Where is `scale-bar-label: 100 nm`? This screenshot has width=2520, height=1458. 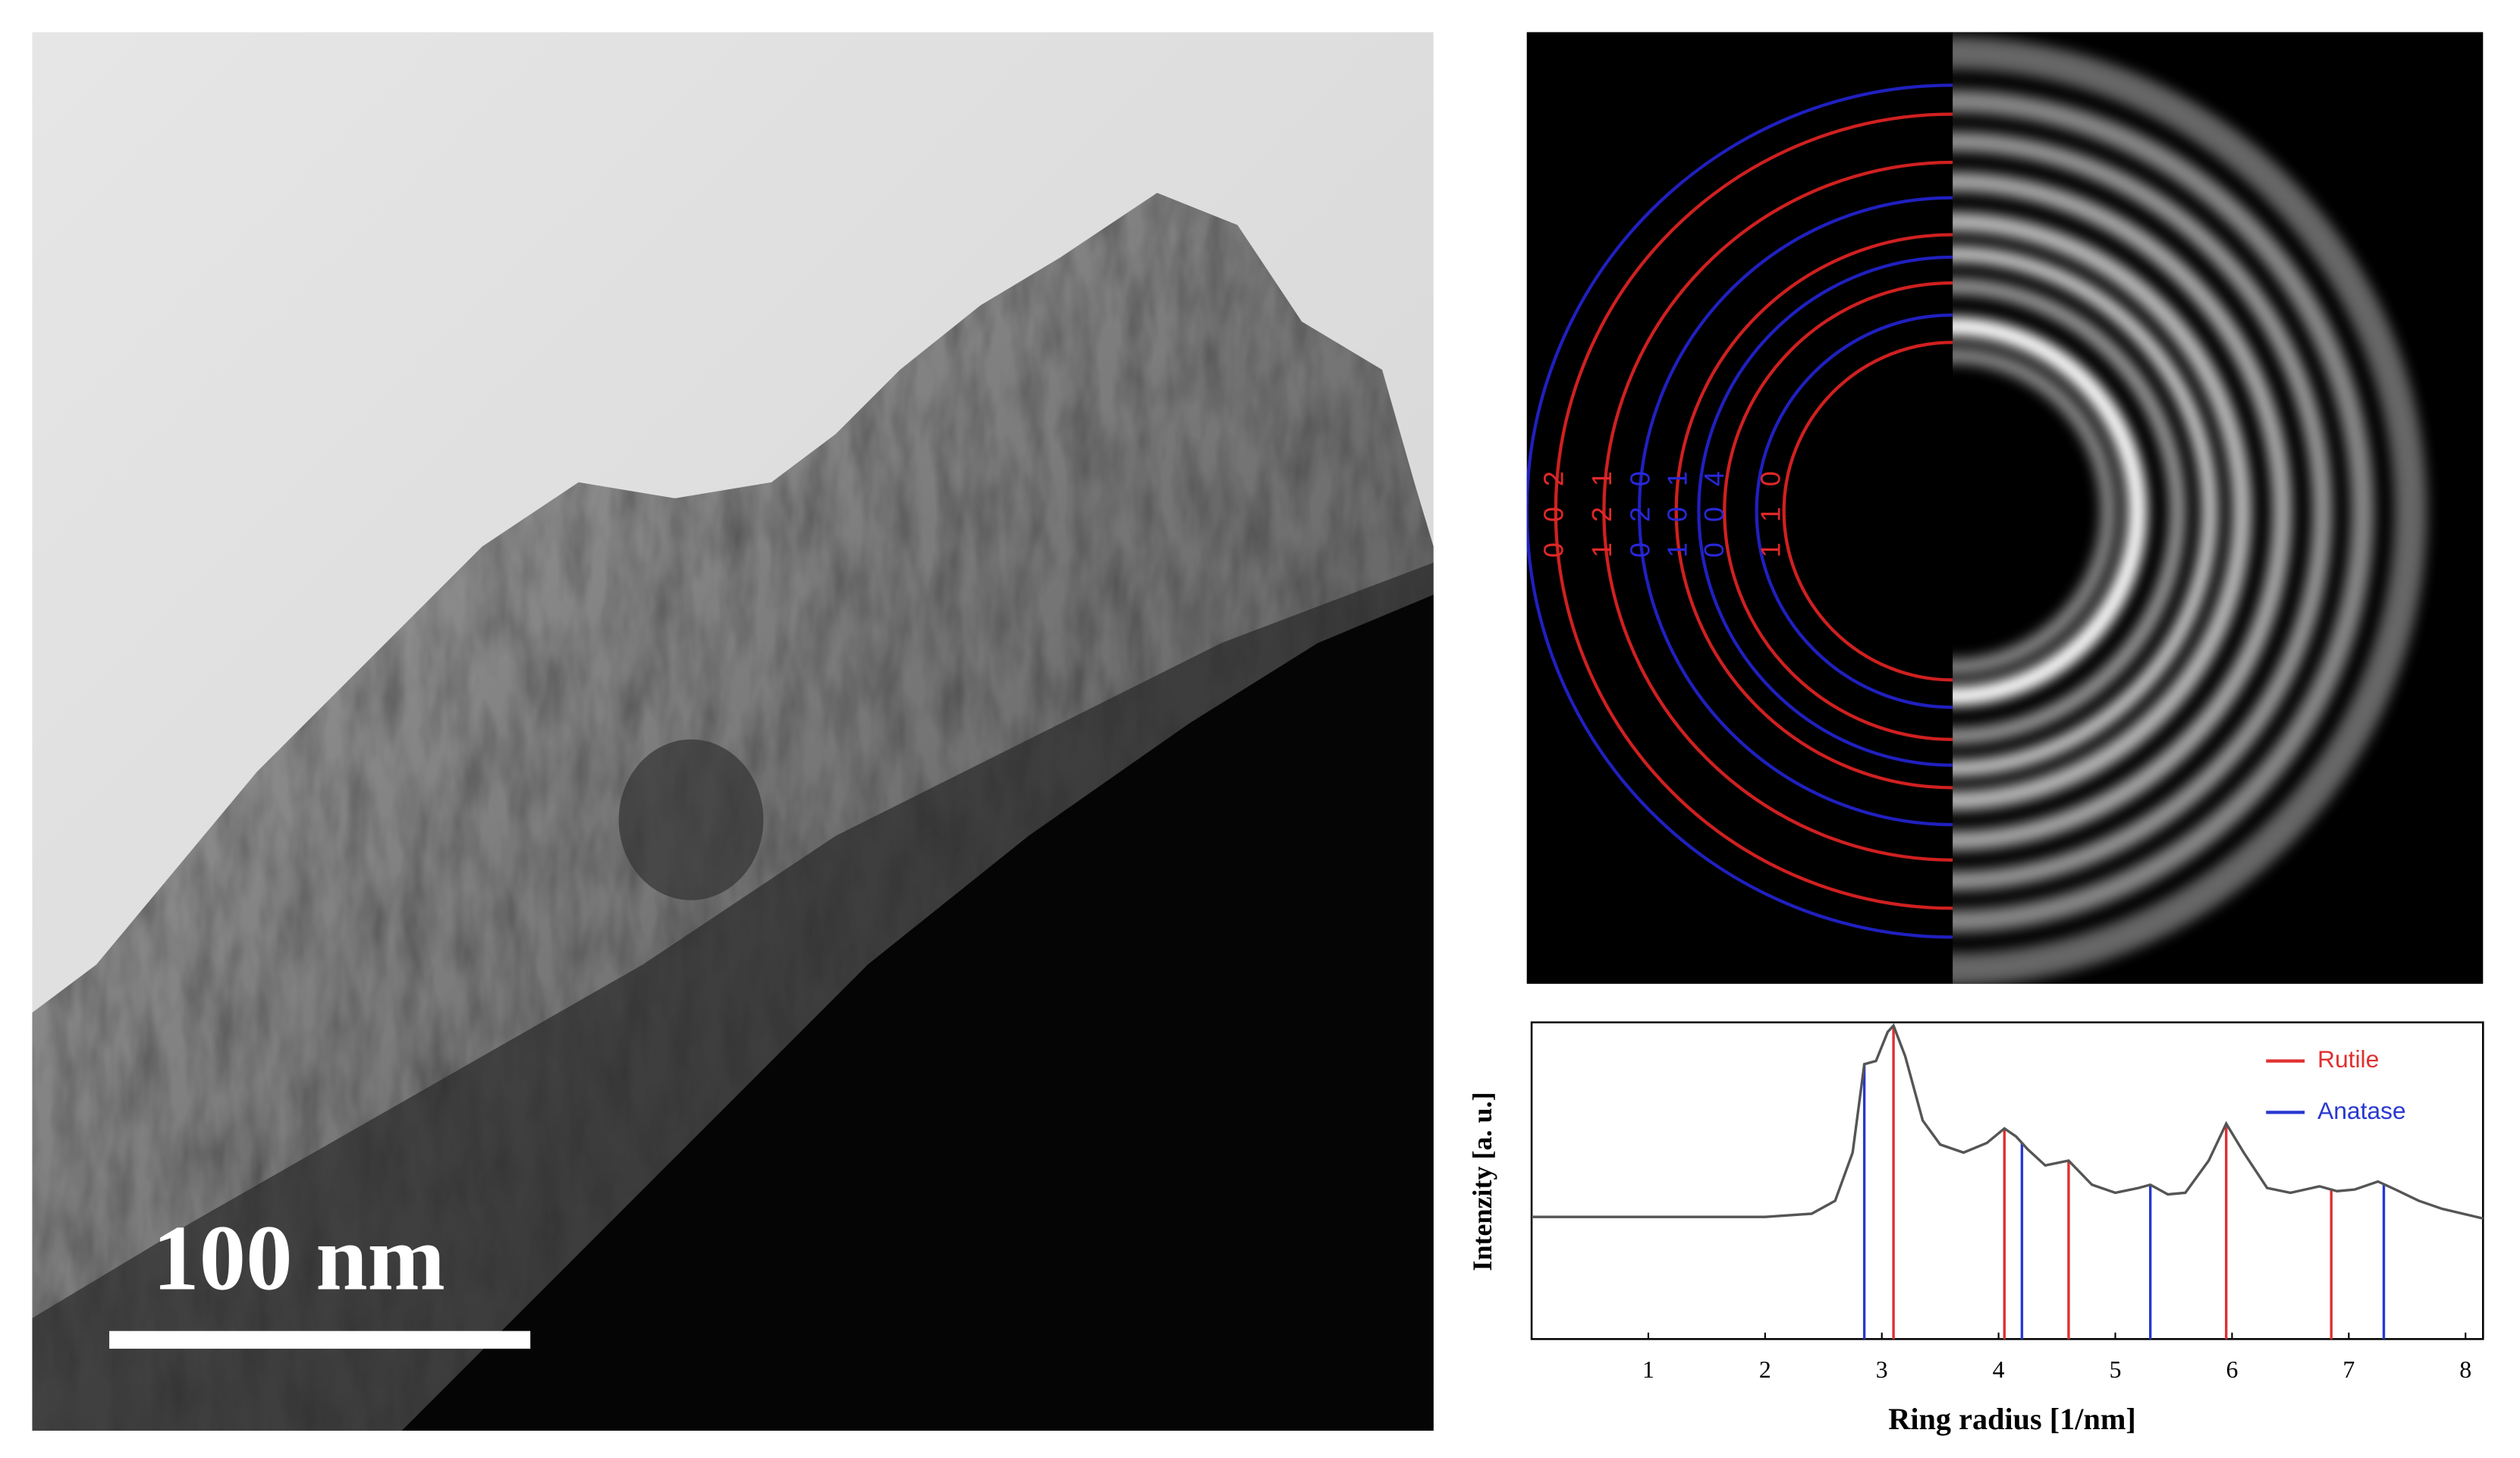
scale-bar-label: 100 nm is located at coordinates (298, 1257).